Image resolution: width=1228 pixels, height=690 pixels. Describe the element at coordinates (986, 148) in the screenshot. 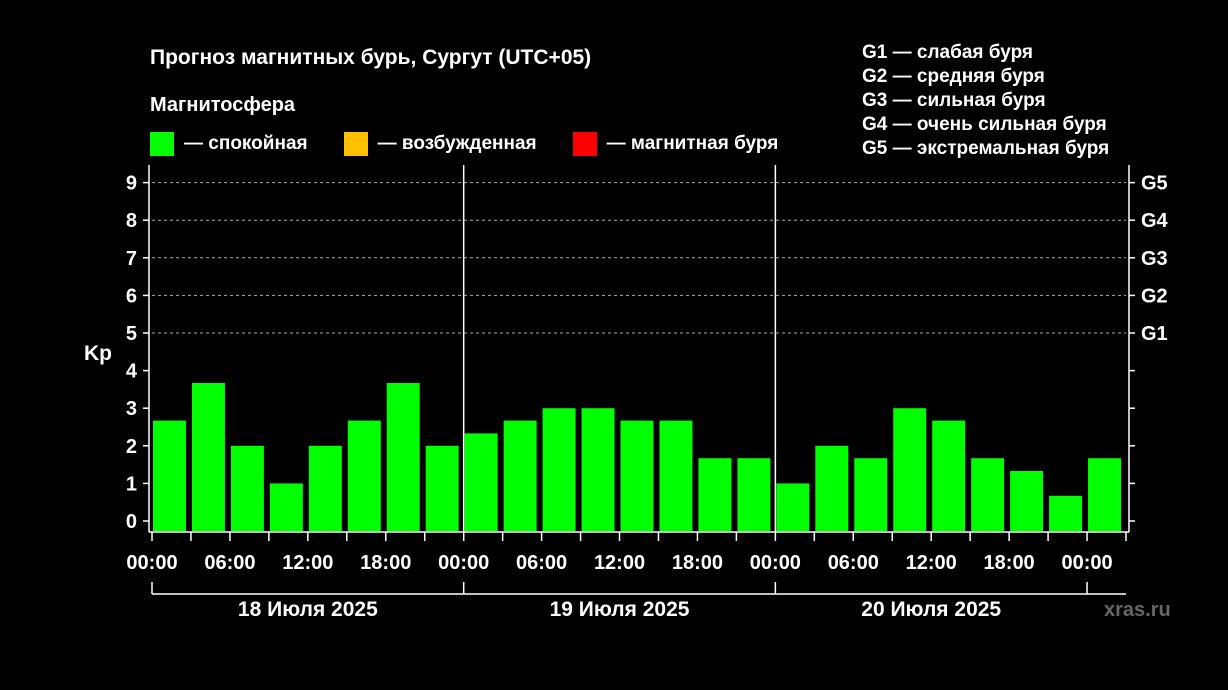

I see `storm-scale-g5: G5 — экстремальная буря` at that location.